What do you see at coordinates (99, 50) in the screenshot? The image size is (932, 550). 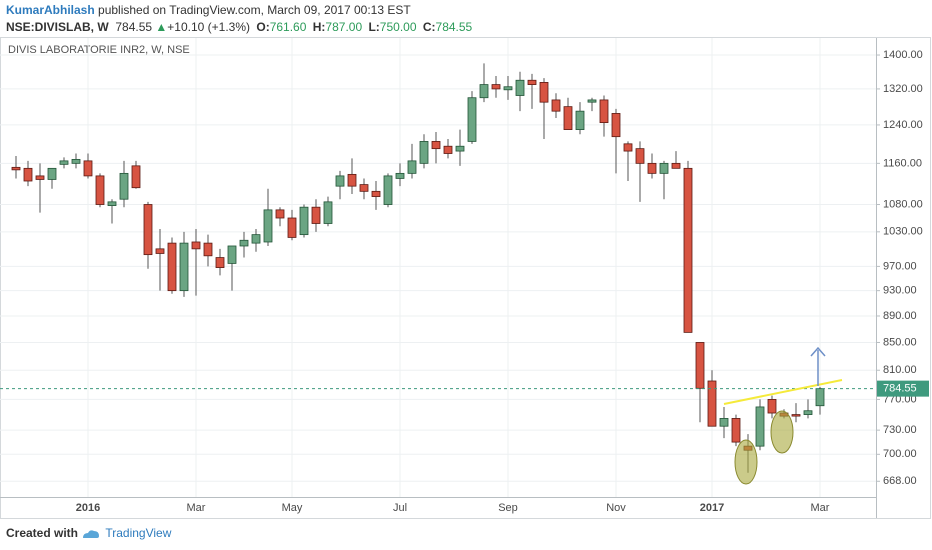 I see `chart-title: DIVIS LABORATORIE INR2, W, NSE` at bounding box center [99, 50].